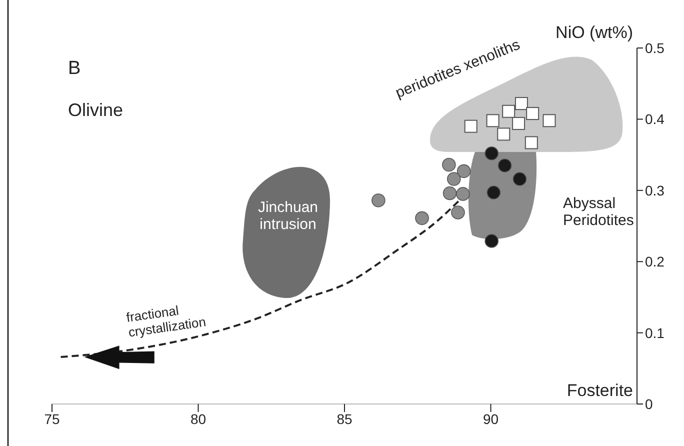 The height and width of the screenshot is (446, 684). What do you see at coordinates (52, 418) in the screenshot?
I see `x-tick-label: 75` at bounding box center [52, 418].